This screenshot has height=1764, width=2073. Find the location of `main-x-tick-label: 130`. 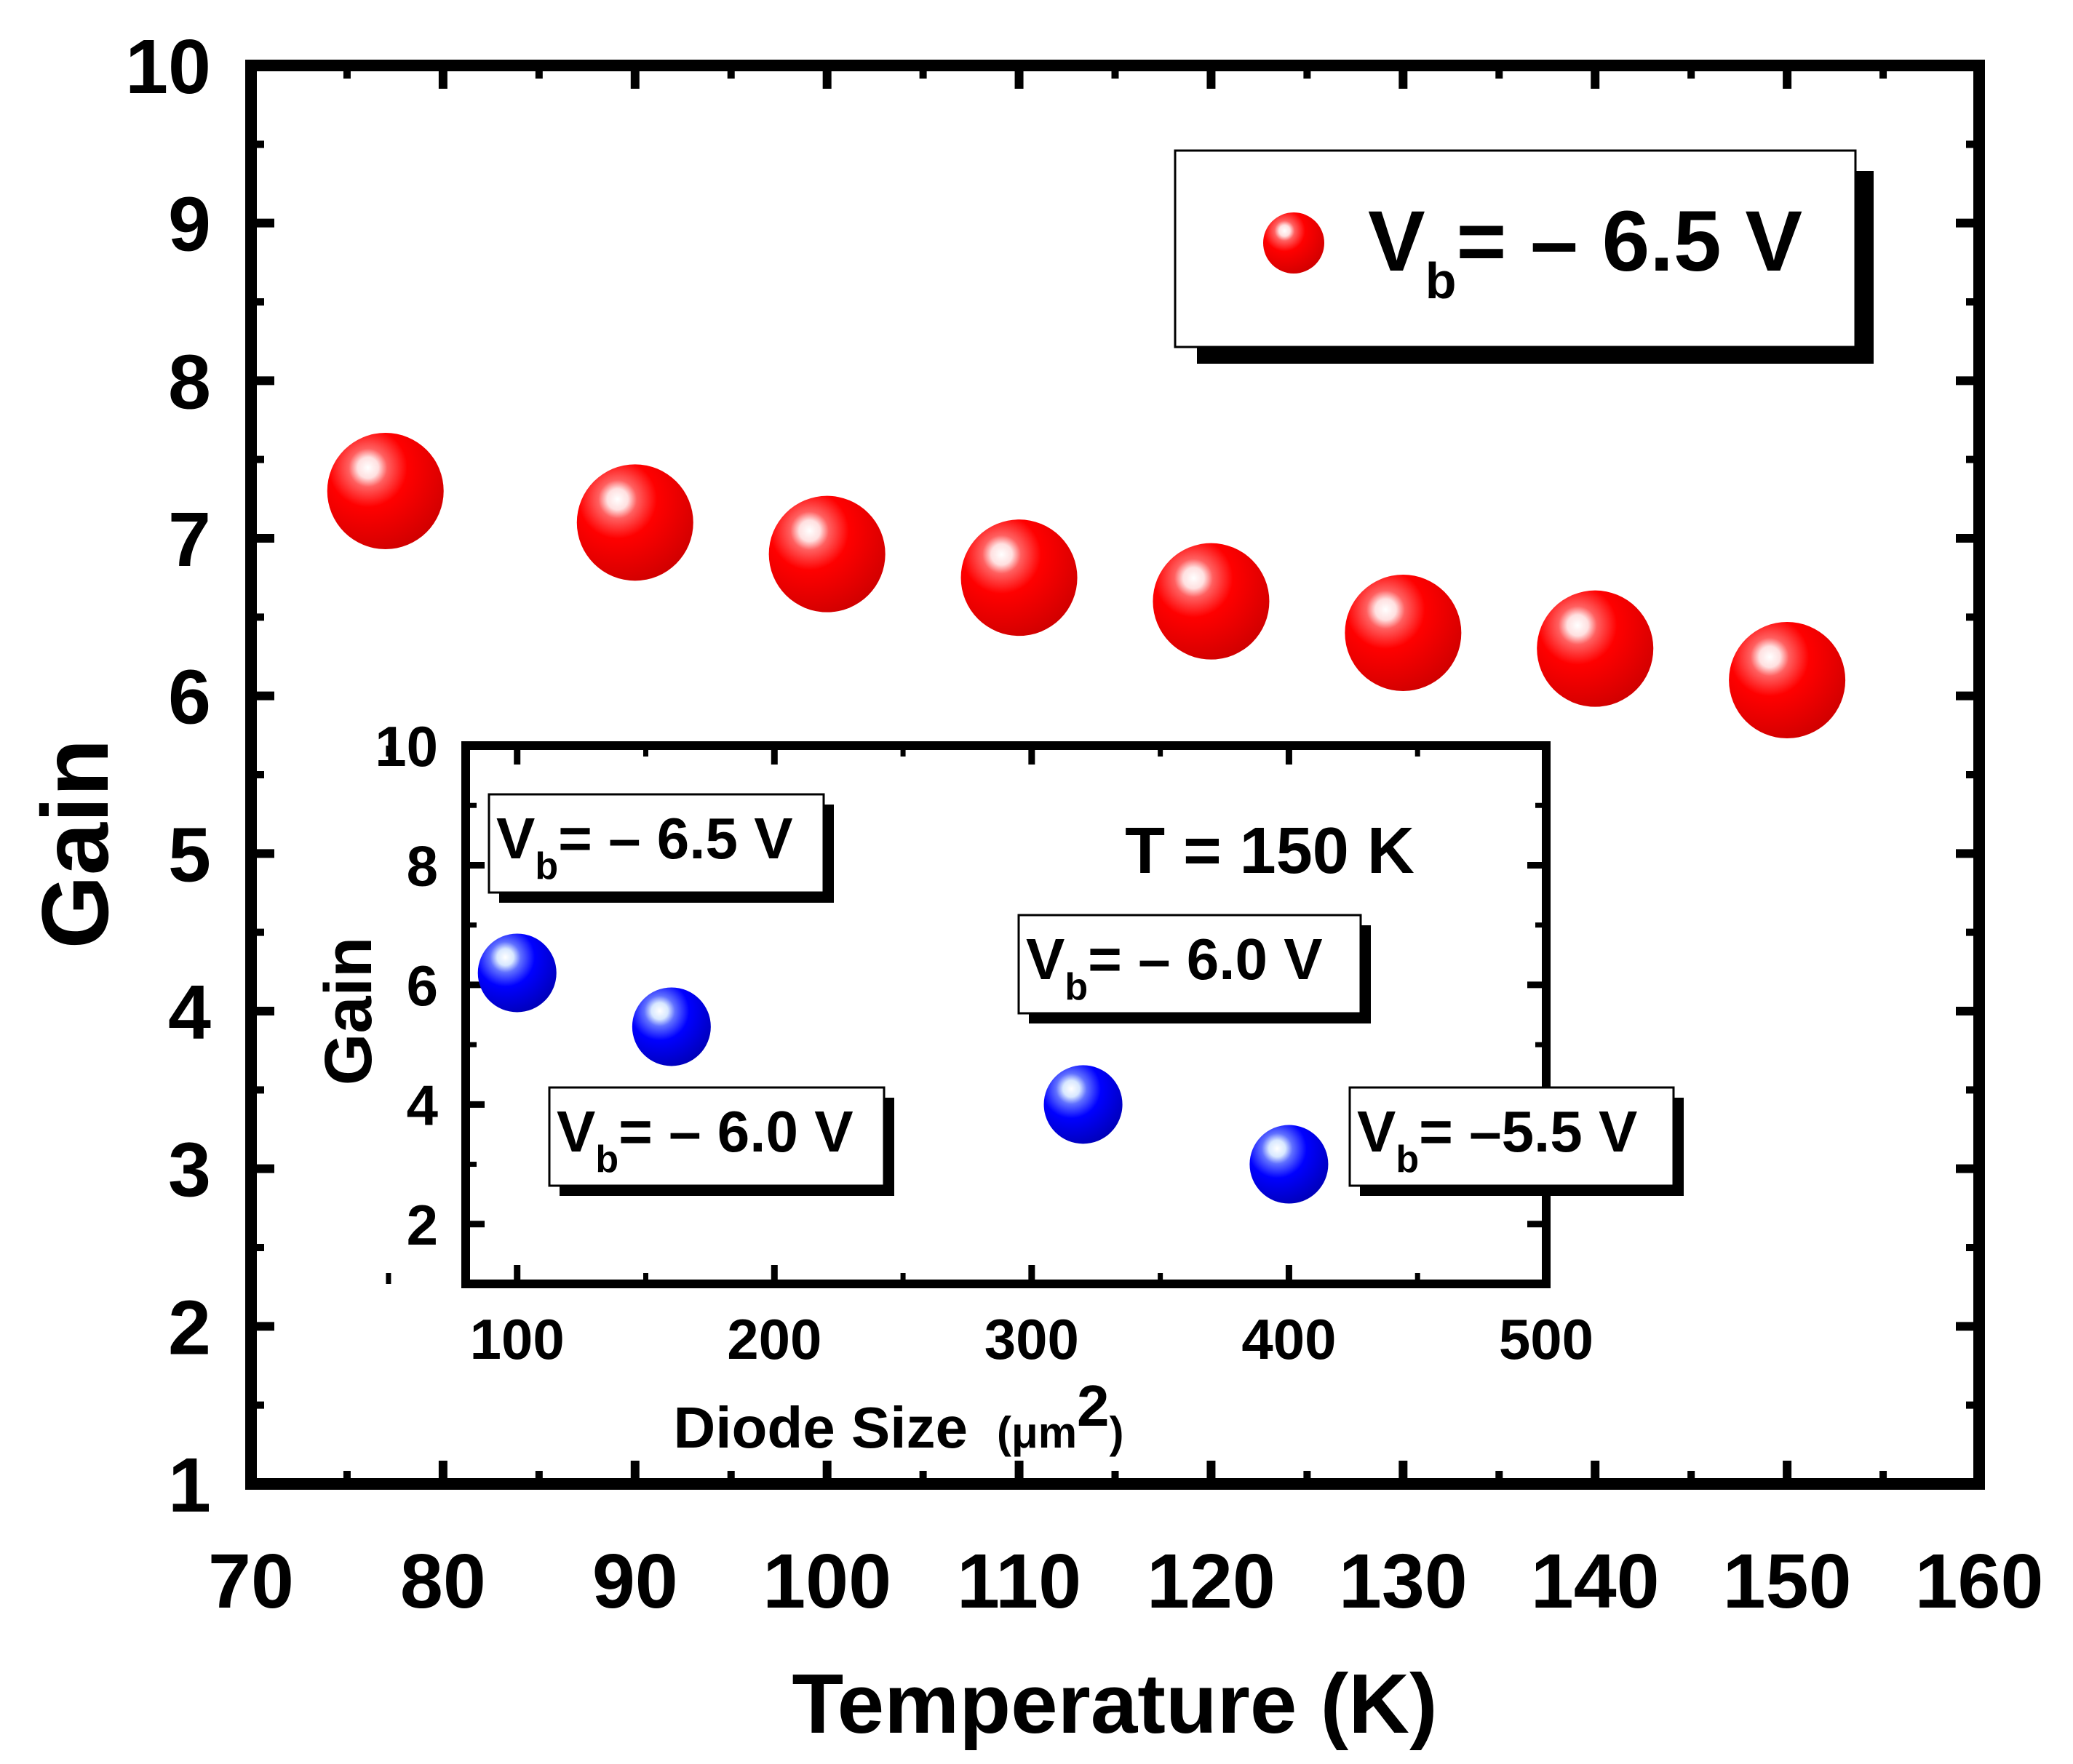

main-x-tick-label: 130 is located at coordinates (1403, 1581).